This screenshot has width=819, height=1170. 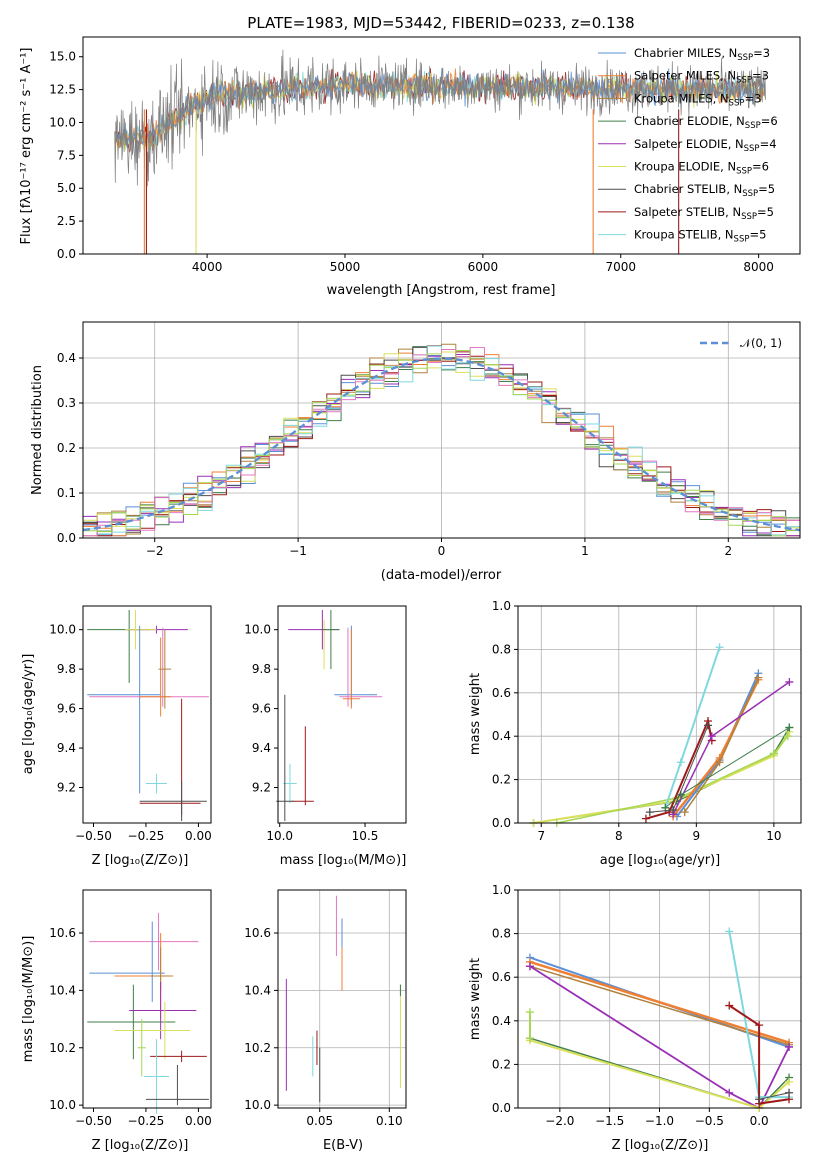 I want to click on age-vs-mass-frame, so click(x=342, y=714).